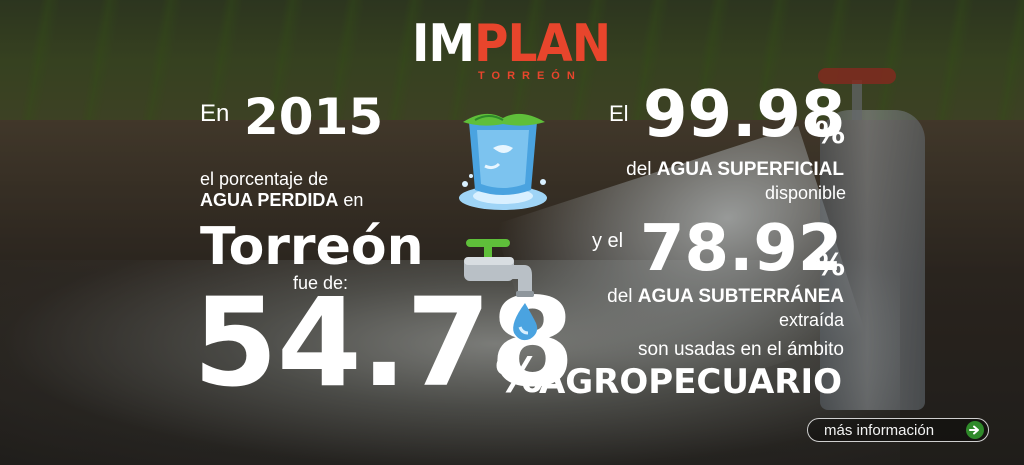 Image resolution: width=1024 pixels, height=465 pixels. I want to click on lost-water-value: 54.78, so click(384, 343).